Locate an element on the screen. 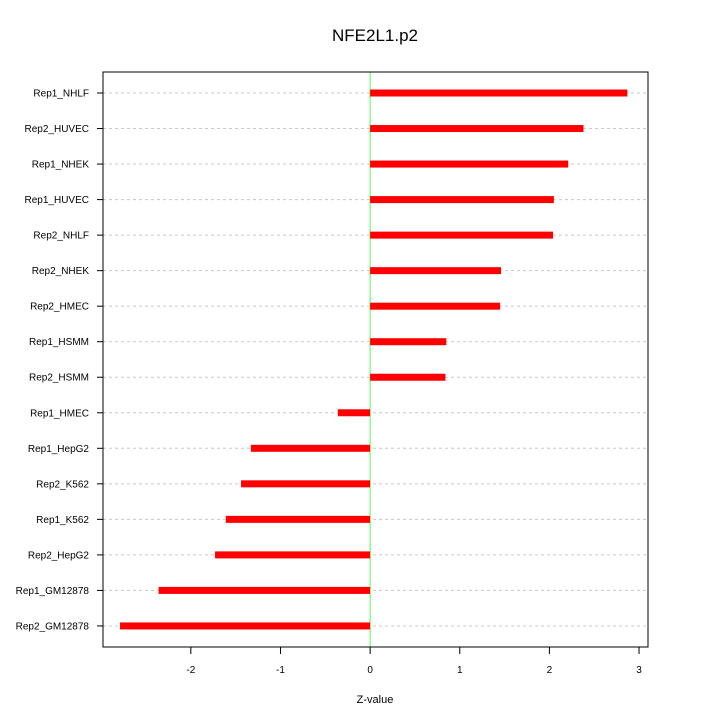 The width and height of the screenshot is (720, 720). y-tick-label: Rep1_HepG2 is located at coordinates (59, 449).